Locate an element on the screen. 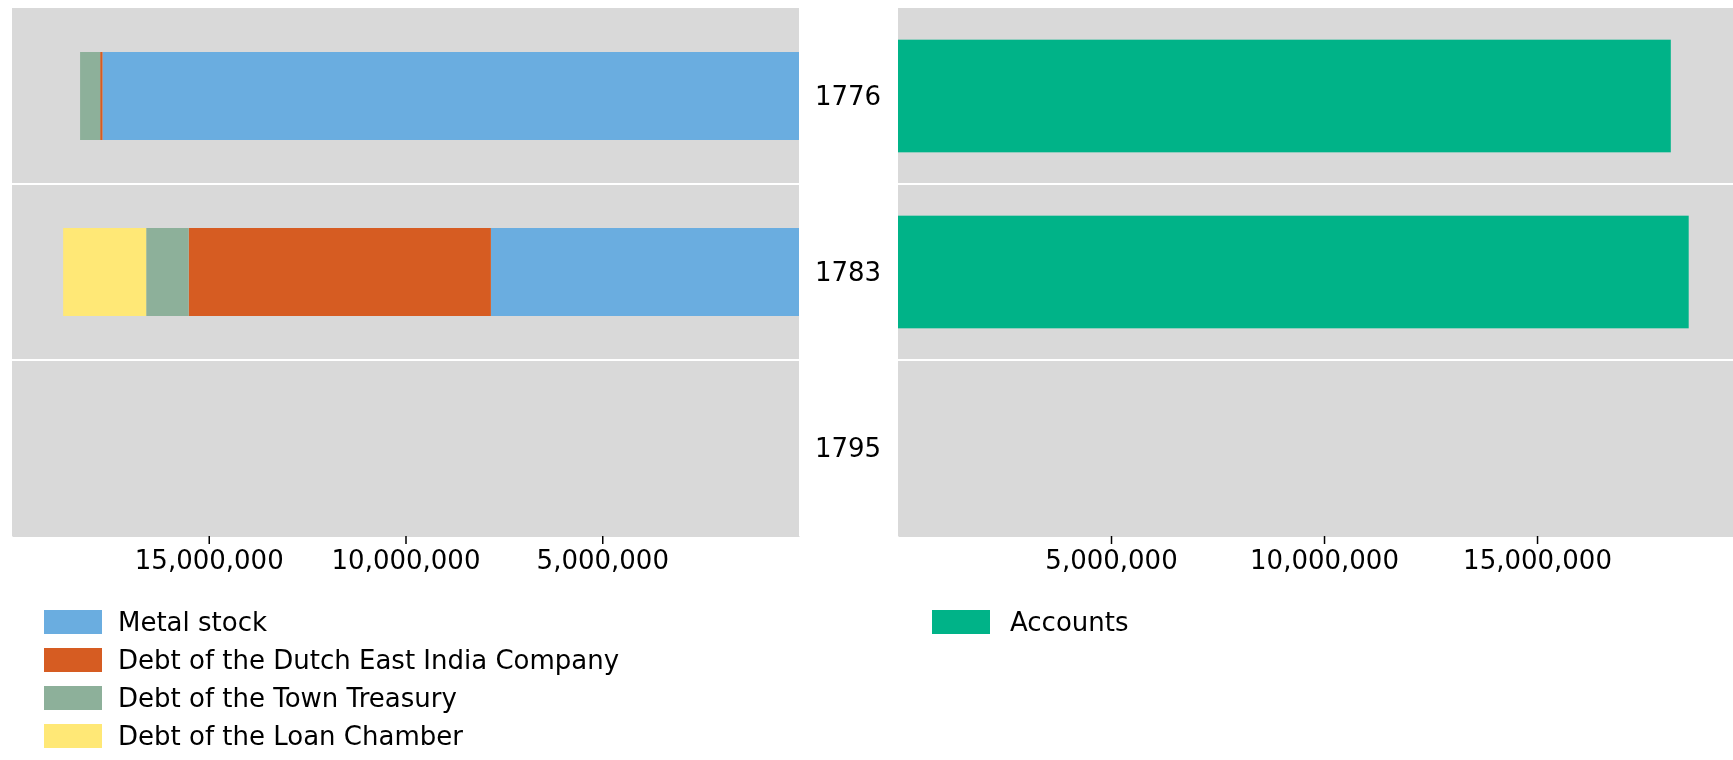 The width and height of the screenshot is (1733, 760). legend-label: Accounts is located at coordinates (1069, 622).